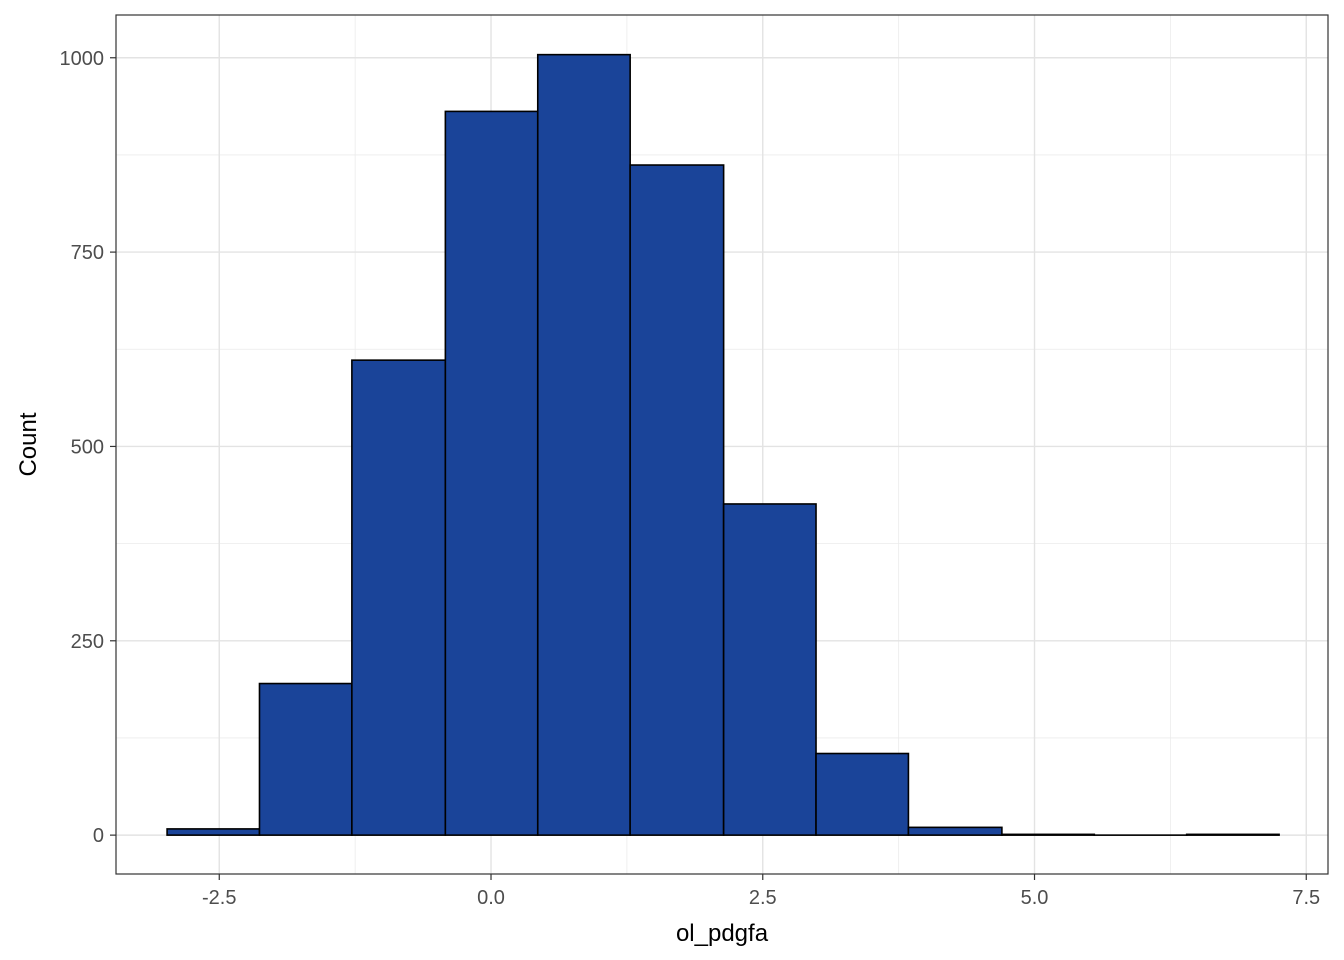  I want to click on x-tick-label: 0.0, so click(491, 898).